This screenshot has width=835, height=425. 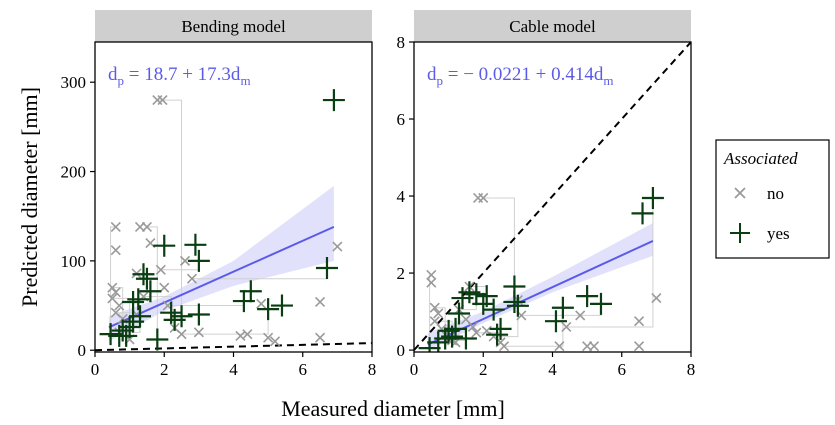 What do you see at coordinates (74, 172) in the screenshot?
I see `y-tick-label: 200` at bounding box center [74, 172].